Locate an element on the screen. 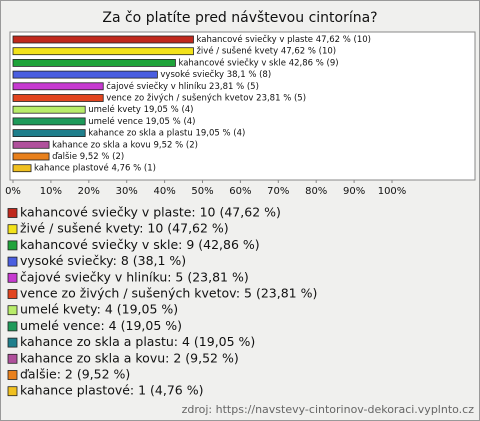 The width and height of the screenshot is (480, 421). legend-label: čajové sviečky v hliníku: 5 (23,81 %) is located at coordinates (134, 276).